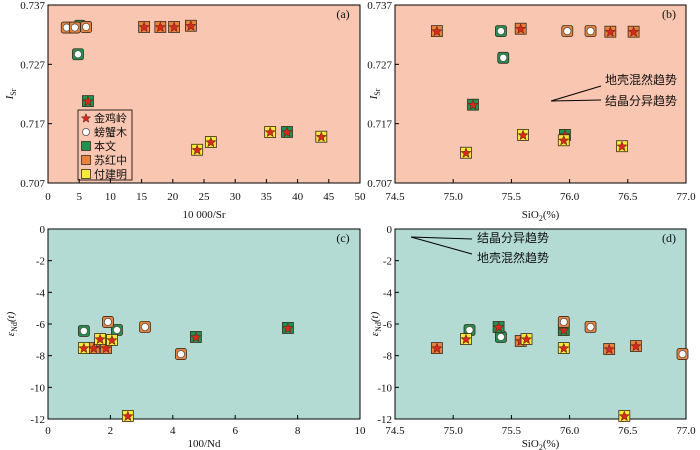 This screenshot has height=450, width=700. What do you see at coordinates (235, 431) in the screenshot?
I see `x-tick-label: 6` at bounding box center [235, 431].